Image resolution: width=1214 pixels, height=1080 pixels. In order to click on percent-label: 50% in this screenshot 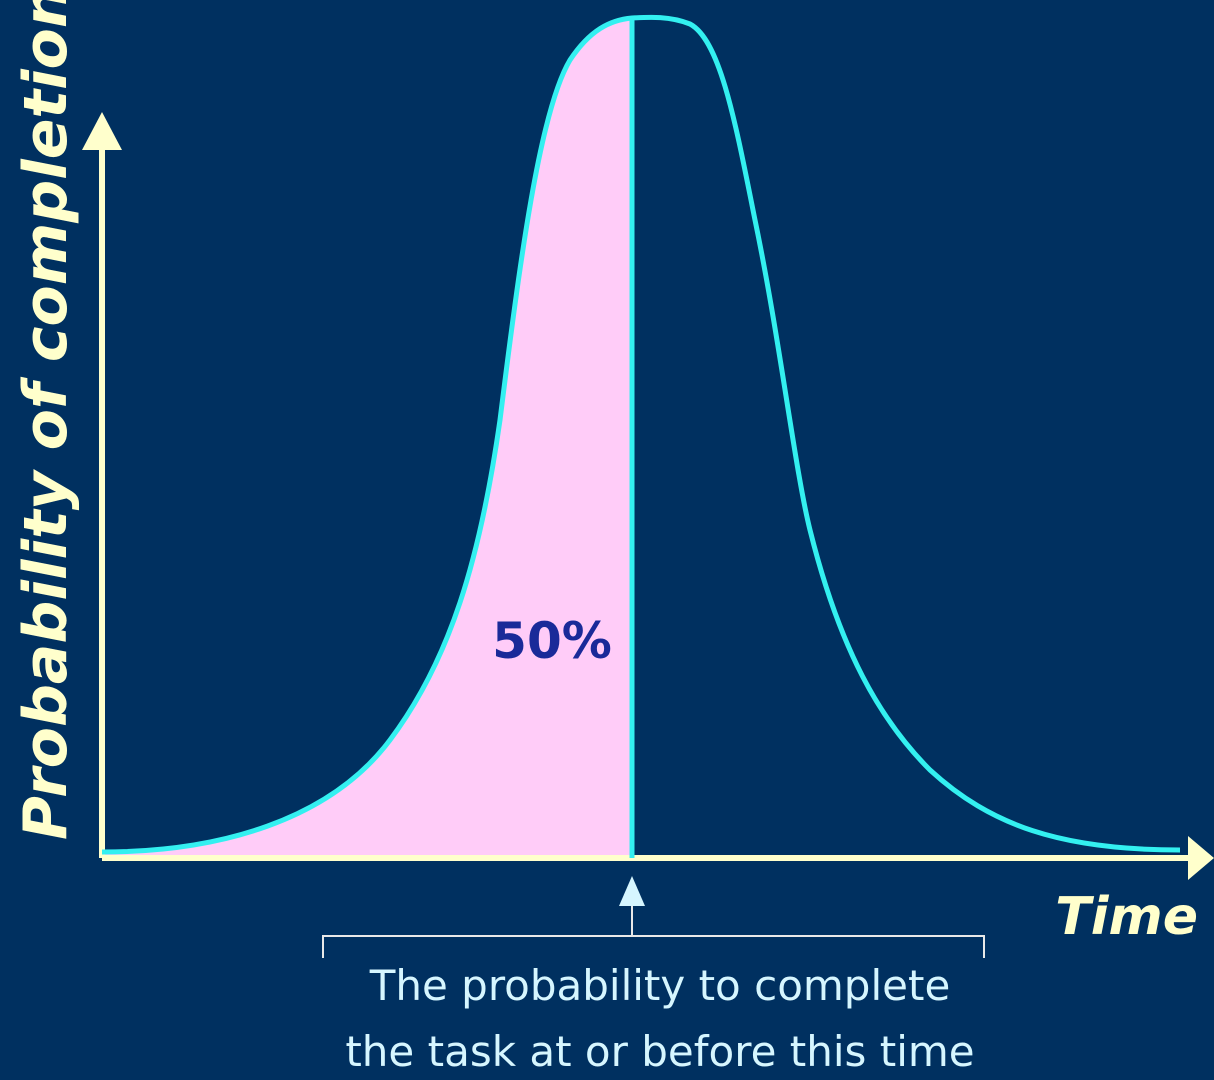, I will do `click(552, 641)`.